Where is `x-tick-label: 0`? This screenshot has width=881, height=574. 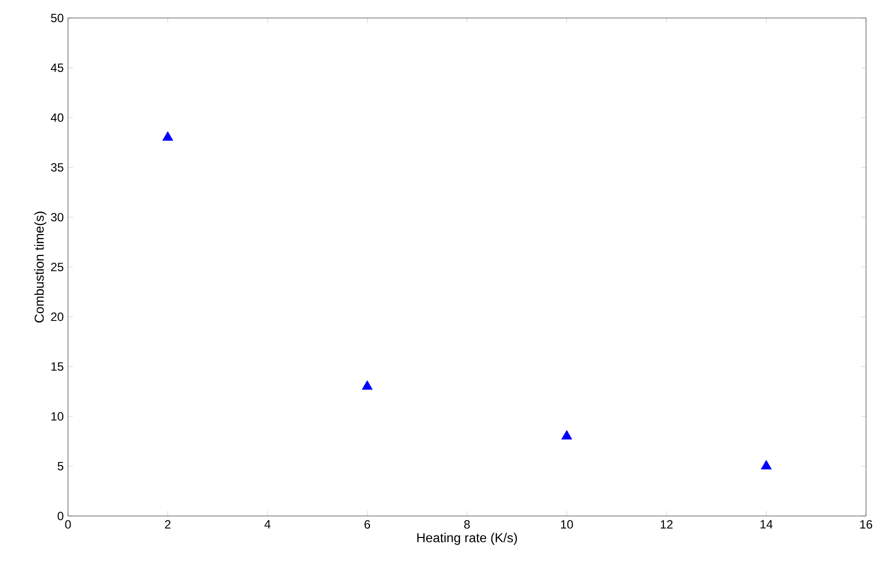
x-tick-label: 0 is located at coordinates (68, 524).